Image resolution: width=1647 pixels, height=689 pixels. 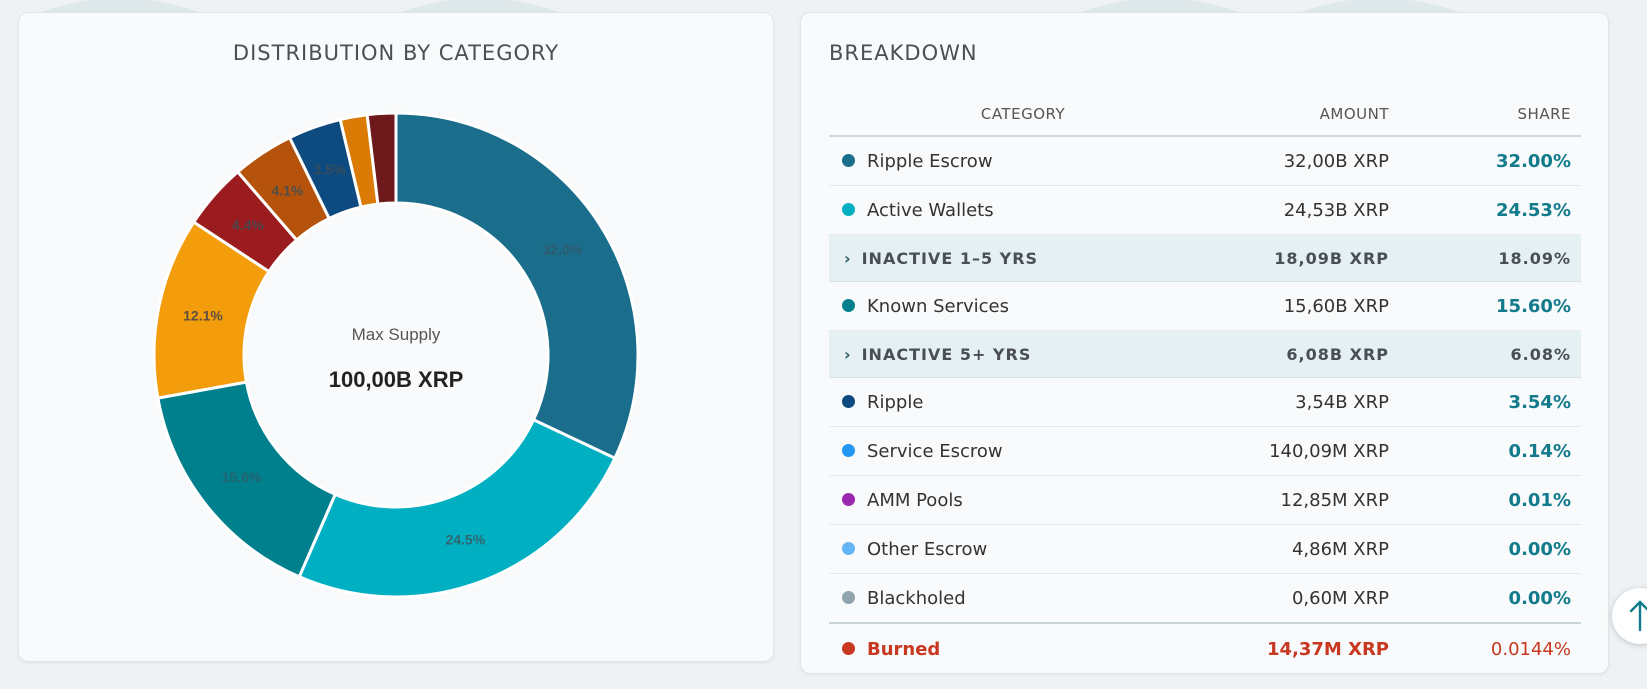 I want to click on category-label: Known Services, so click(x=938, y=306).